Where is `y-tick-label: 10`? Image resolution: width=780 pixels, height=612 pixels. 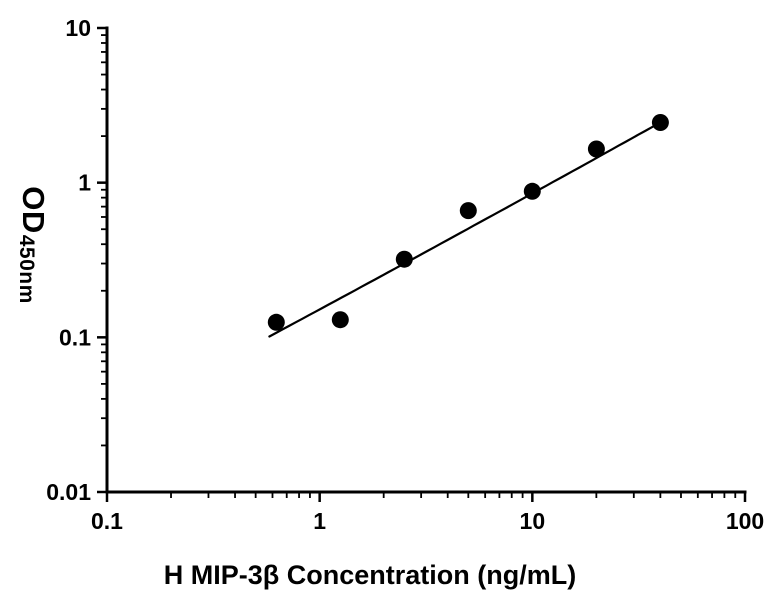 y-tick-label: 10 is located at coordinates (78, 28).